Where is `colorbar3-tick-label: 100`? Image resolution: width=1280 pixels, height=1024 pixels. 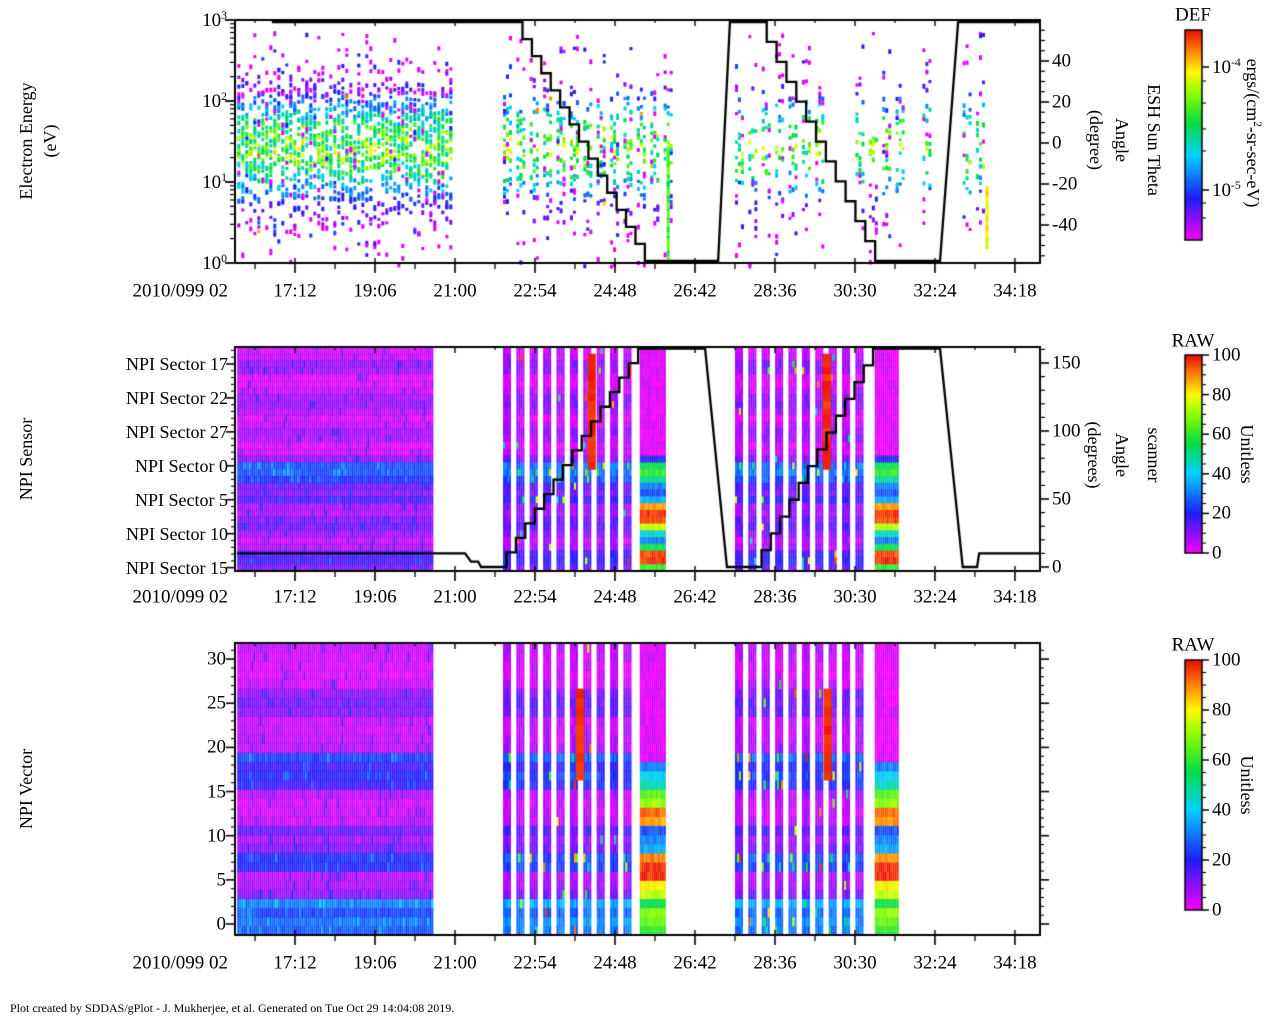 colorbar3-tick-label: 100 is located at coordinates (1226, 660).